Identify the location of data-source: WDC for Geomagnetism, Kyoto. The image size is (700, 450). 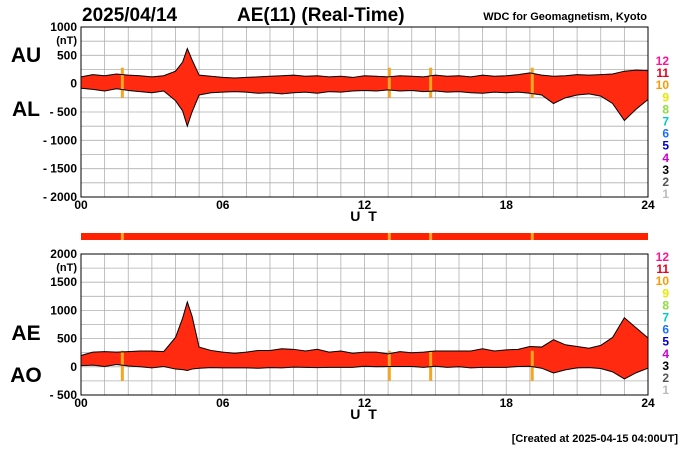
(565, 17).